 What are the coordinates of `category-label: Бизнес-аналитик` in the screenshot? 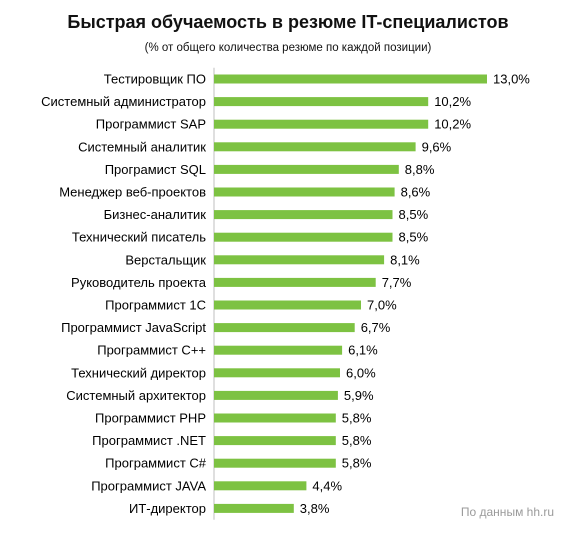 It's located at (155, 214).